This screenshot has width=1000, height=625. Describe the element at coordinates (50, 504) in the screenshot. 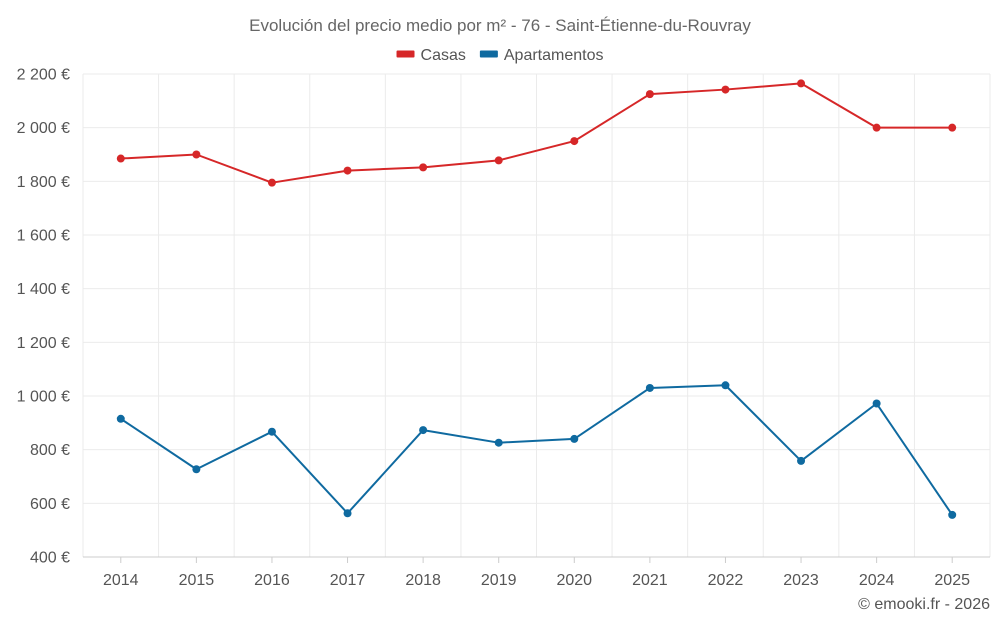

I see `y-tick-label: 600 €` at that location.